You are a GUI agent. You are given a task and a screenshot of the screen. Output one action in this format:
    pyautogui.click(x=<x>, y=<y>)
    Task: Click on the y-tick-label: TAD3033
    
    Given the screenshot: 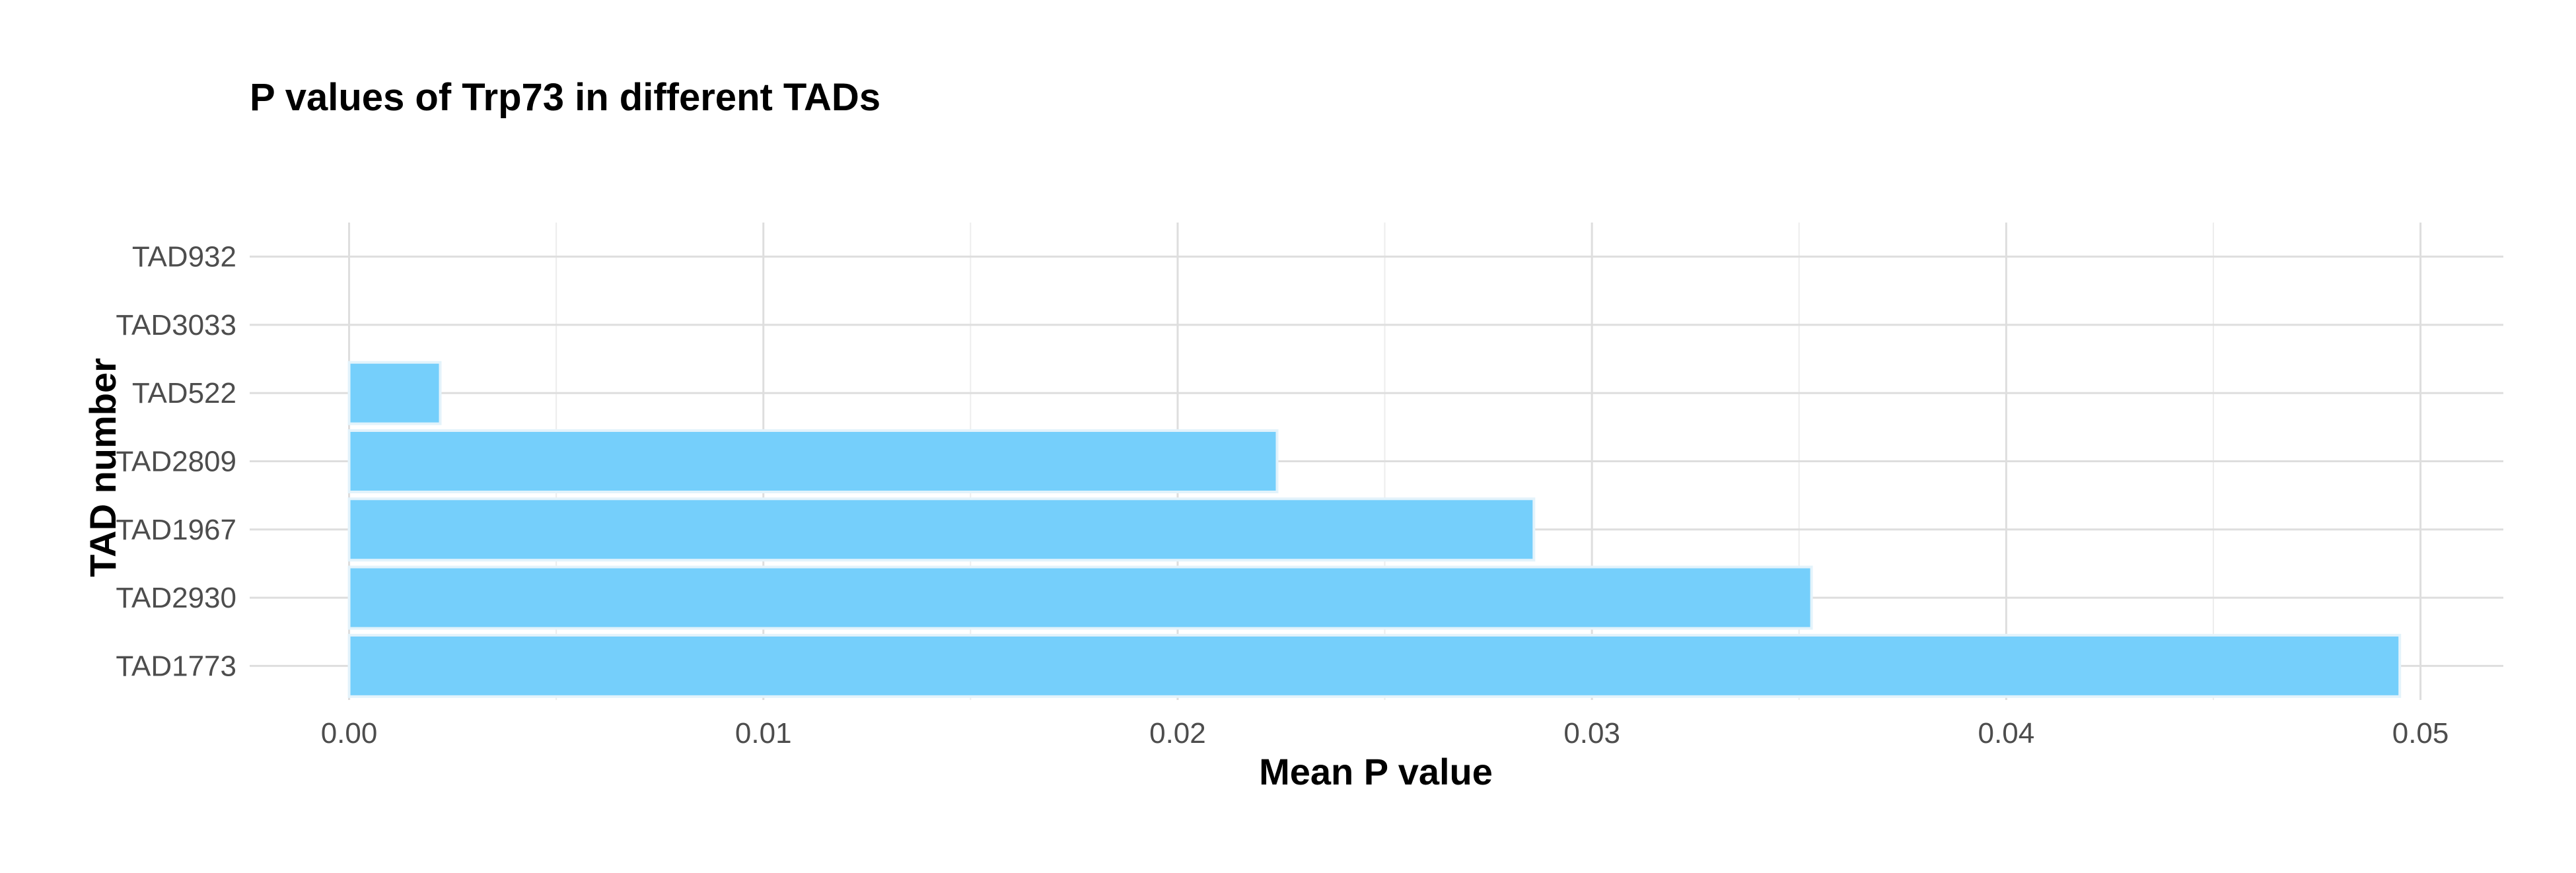 What is the action you would take?
    pyautogui.click(x=176, y=325)
    